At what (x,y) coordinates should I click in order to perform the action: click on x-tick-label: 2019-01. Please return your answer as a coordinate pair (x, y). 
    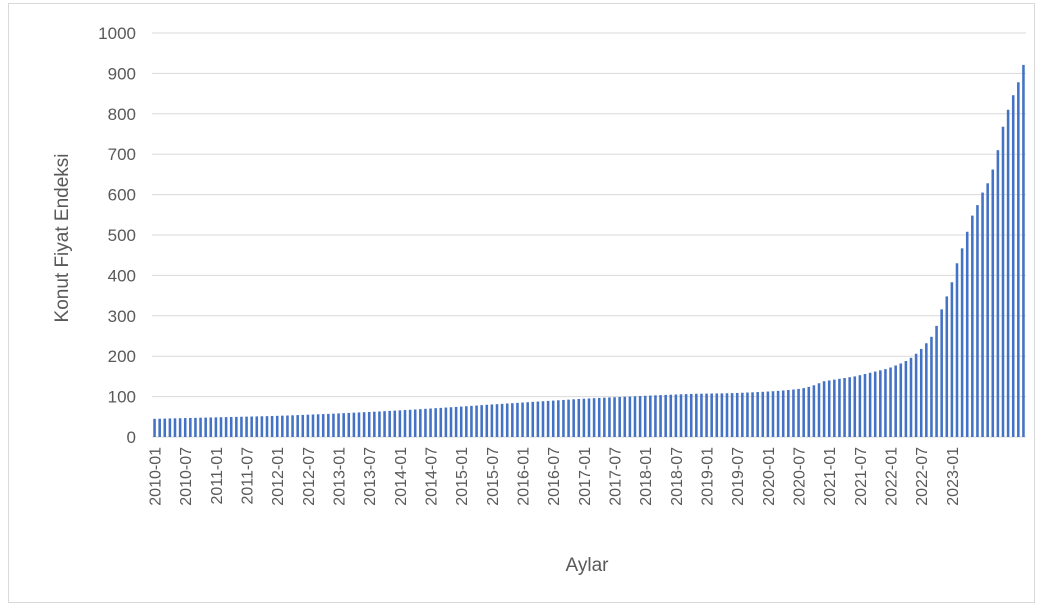
    Looking at the image, I should click on (708, 476).